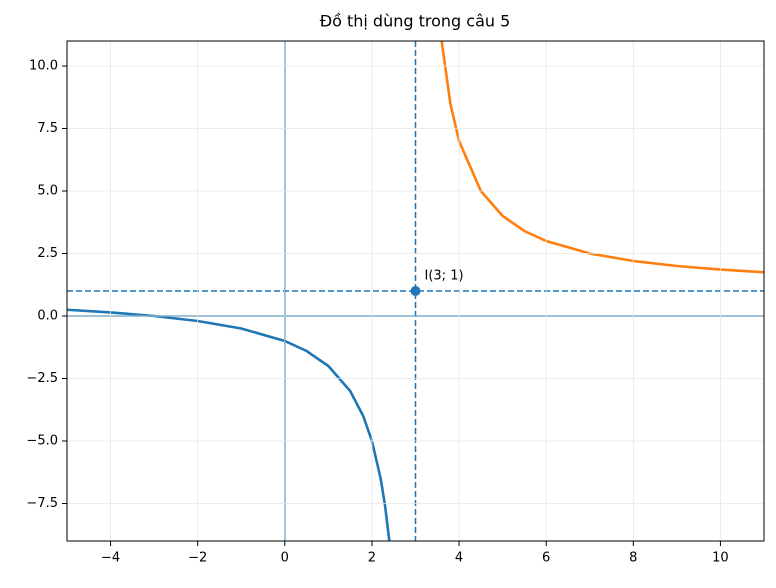 This screenshot has width=776, height=588. I want to click on x-tick-label: −4, so click(110, 558).